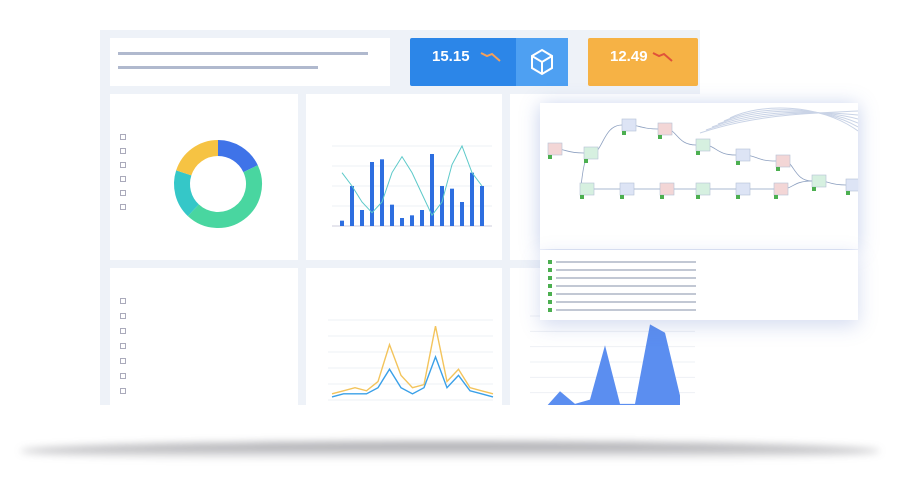  Describe the element at coordinates (451, 56) in the screenshot. I see `kpi-value: 15.15` at that location.